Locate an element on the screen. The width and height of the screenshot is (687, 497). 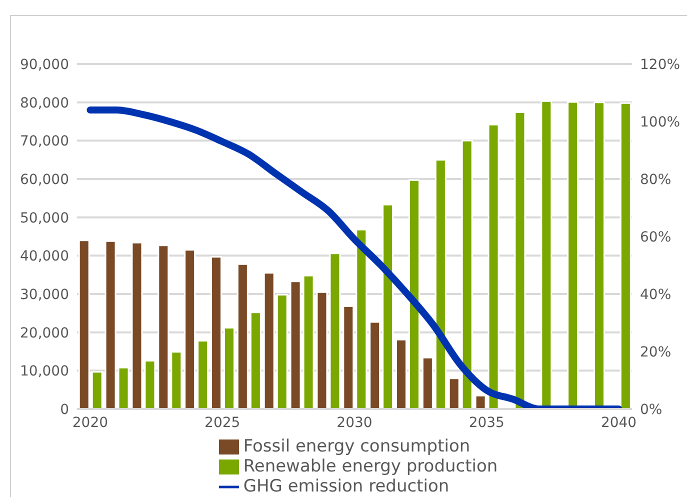
y-tick-label: 80,000 is located at coordinates (44, 103).